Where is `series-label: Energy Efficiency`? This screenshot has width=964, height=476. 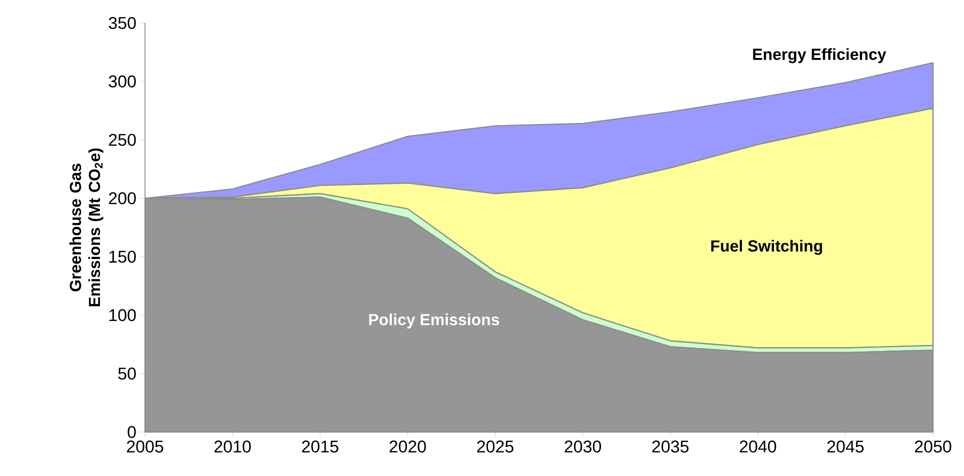
series-label: Energy Efficiency is located at coordinates (819, 56).